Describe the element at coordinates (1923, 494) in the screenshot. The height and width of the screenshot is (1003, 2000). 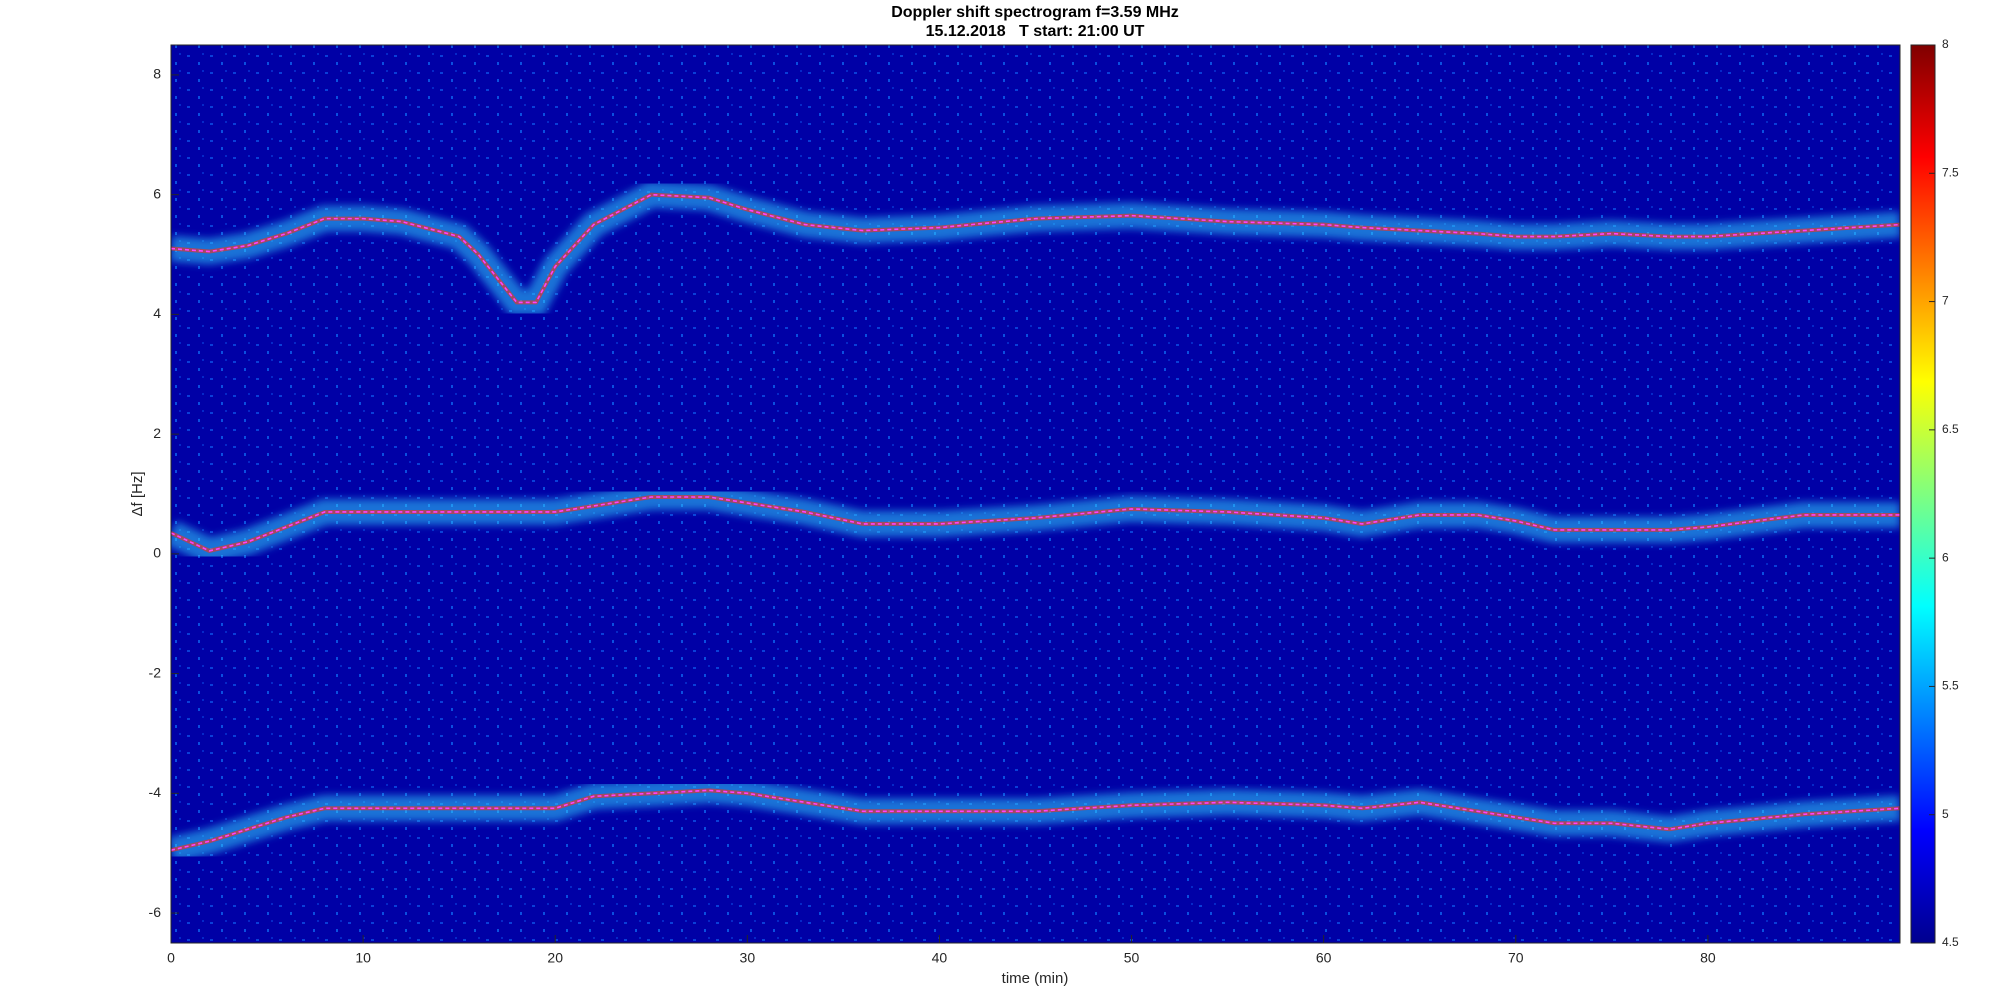
I see `colorbar` at that location.